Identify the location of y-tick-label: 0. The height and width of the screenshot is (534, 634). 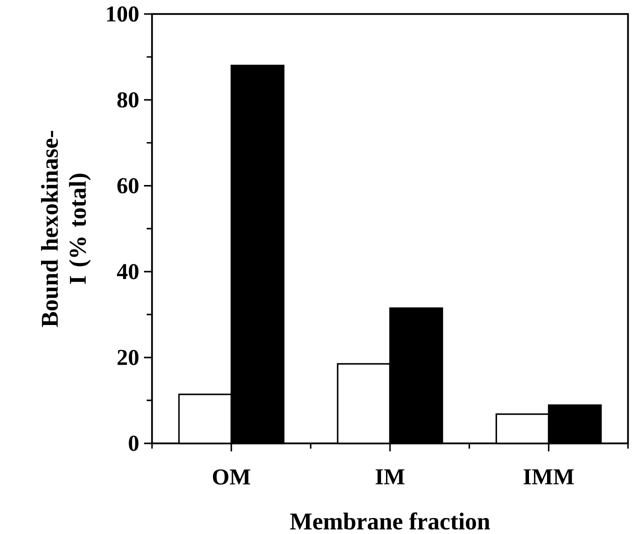
(133, 443).